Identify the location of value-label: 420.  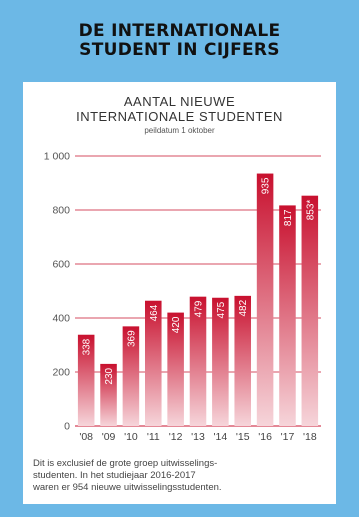
(176, 324).